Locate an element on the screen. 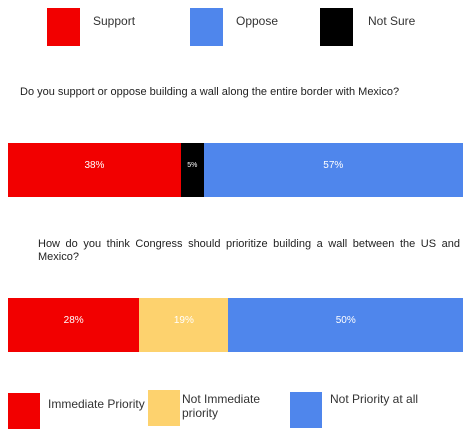 The image size is (468, 429). legend-label: Oppose is located at coordinates (257, 21).